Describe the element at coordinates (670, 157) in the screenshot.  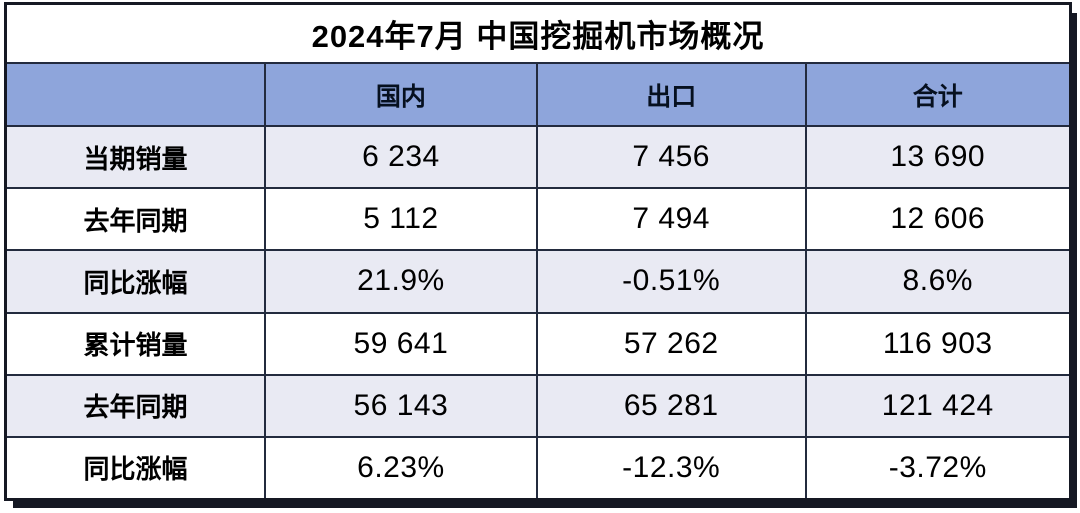
I see `cell-export: 7 456` at that location.